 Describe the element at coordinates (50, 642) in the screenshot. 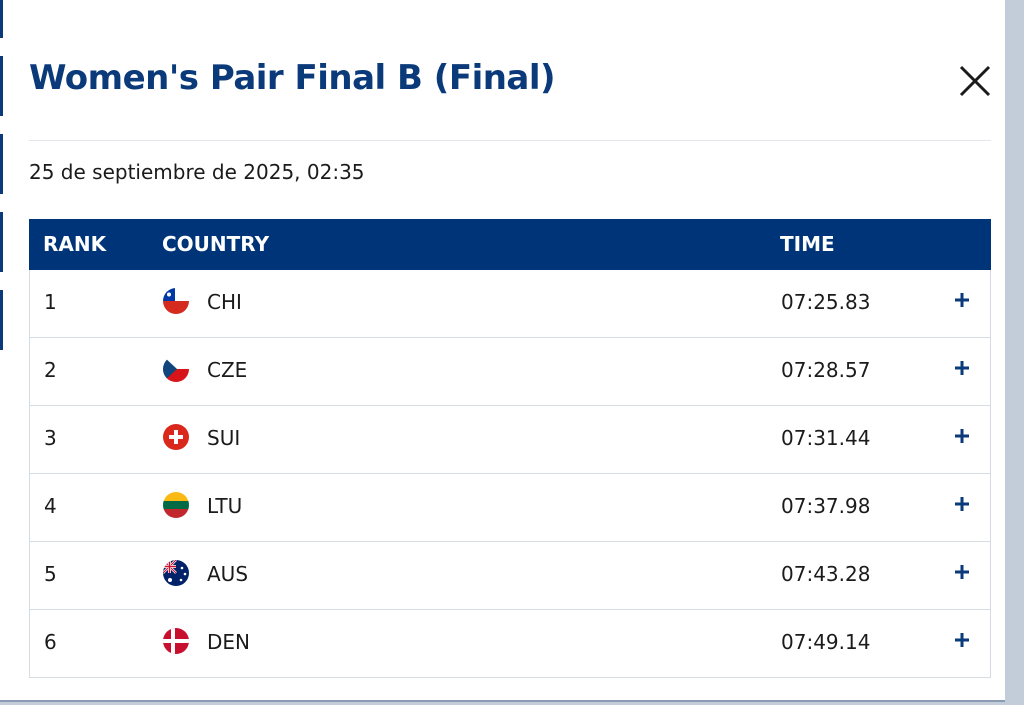

I see `rank: 6` at that location.